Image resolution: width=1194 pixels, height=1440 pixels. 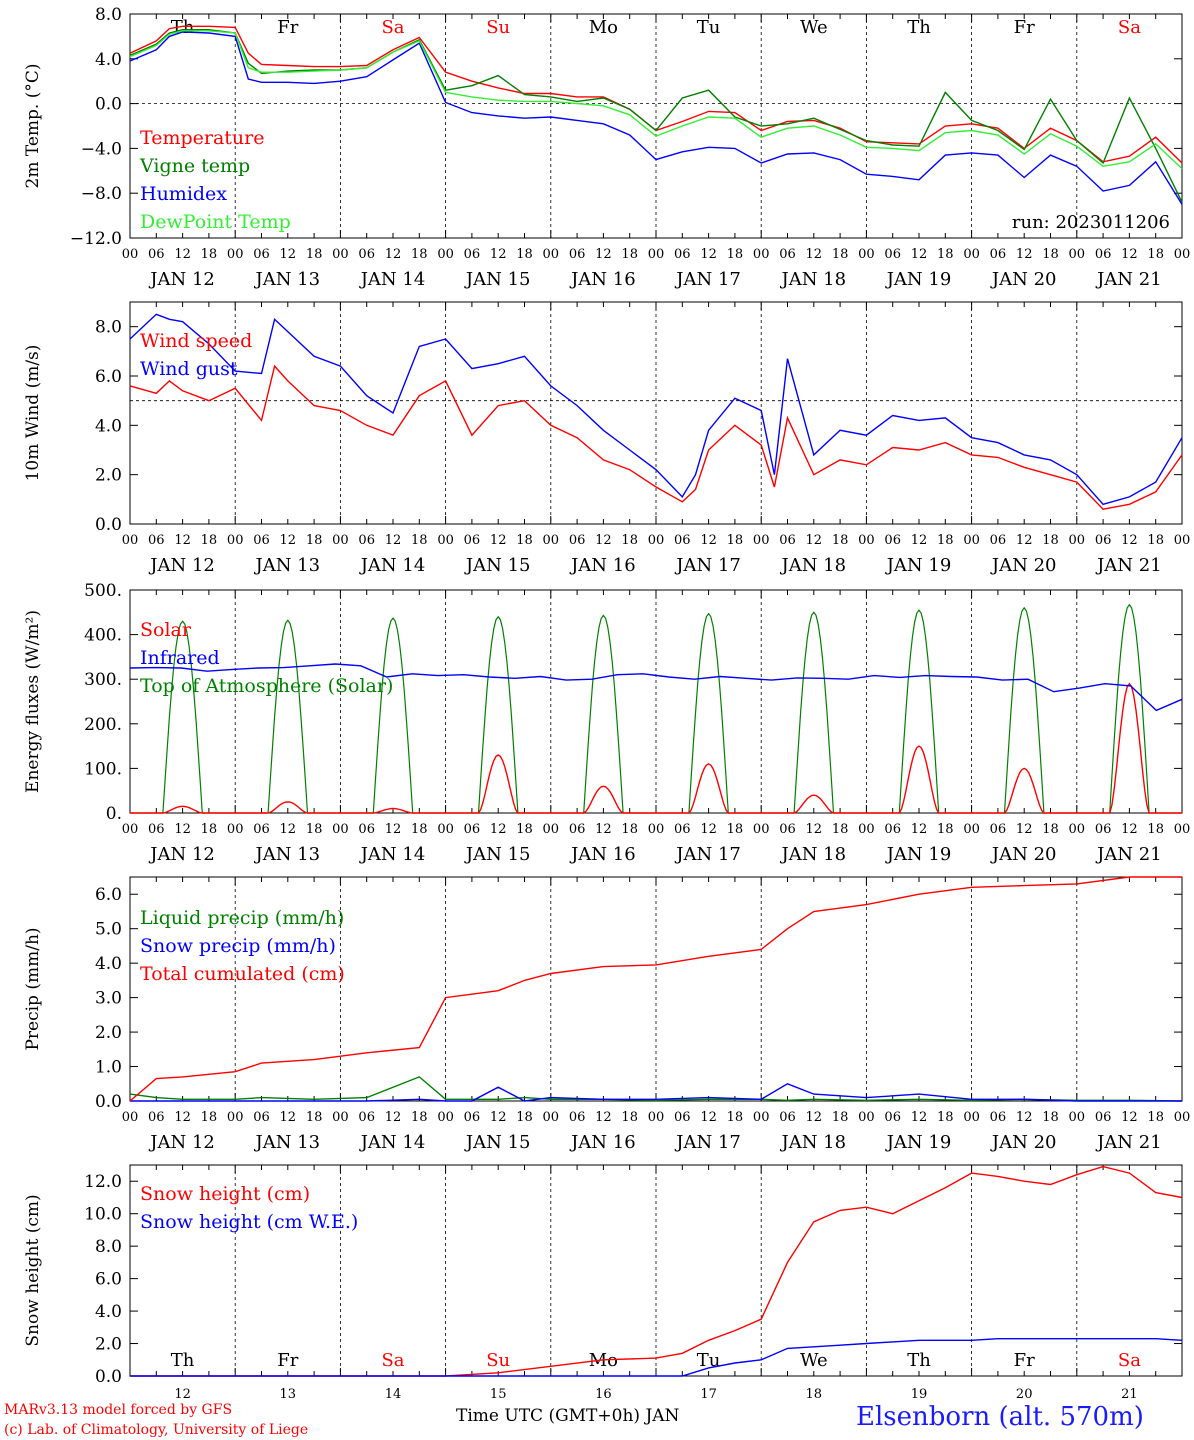 I want to click on legend-entry: Wind gust, so click(x=189, y=369).